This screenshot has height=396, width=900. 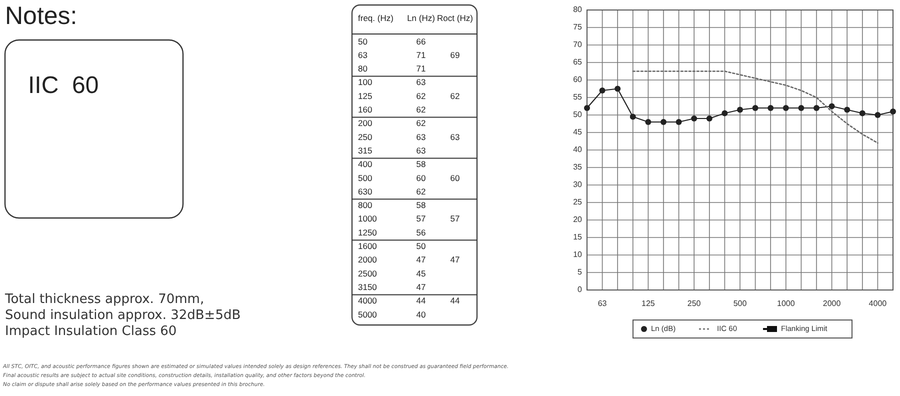 I want to click on y-tick-label: 63, so click(x=363, y=55).